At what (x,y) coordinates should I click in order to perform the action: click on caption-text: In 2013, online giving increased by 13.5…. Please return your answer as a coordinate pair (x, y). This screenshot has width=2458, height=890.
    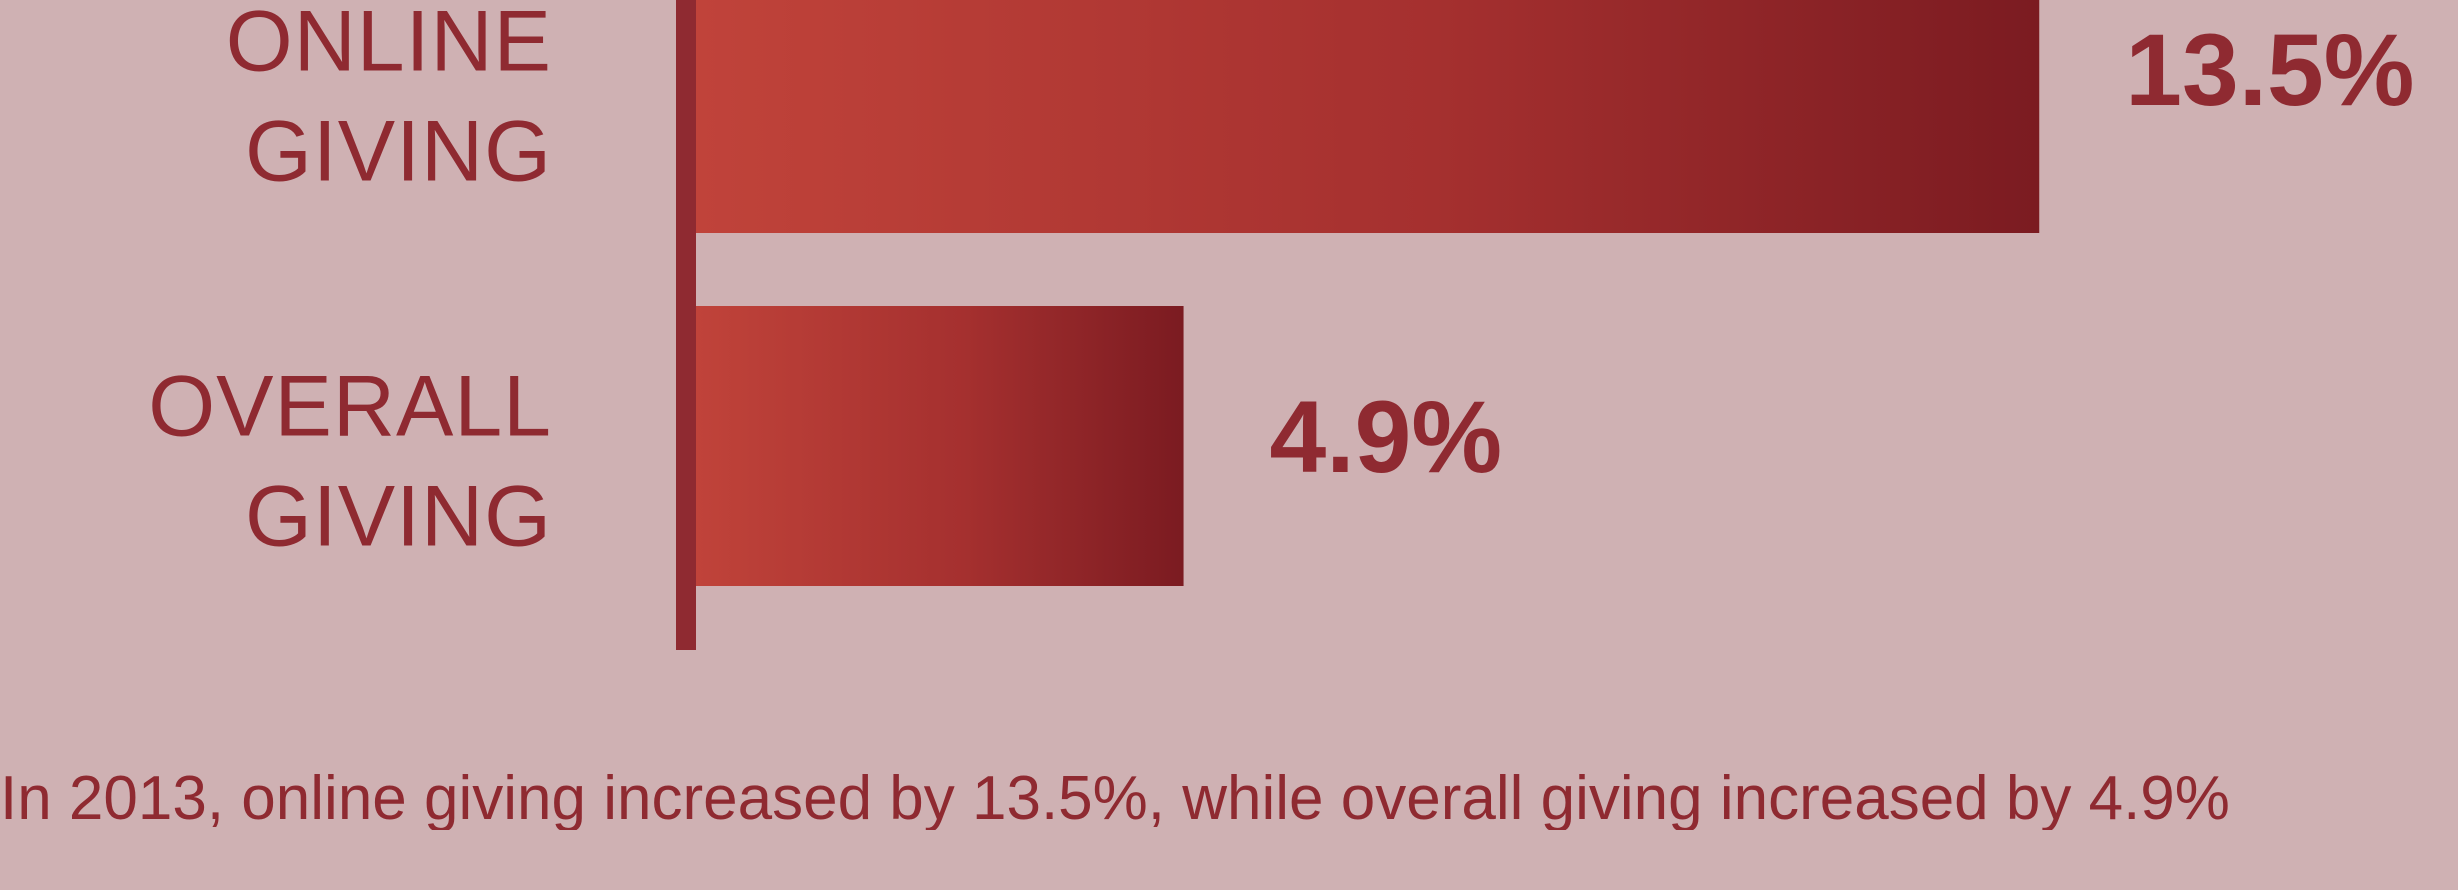
    Looking at the image, I should click on (1115, 799).